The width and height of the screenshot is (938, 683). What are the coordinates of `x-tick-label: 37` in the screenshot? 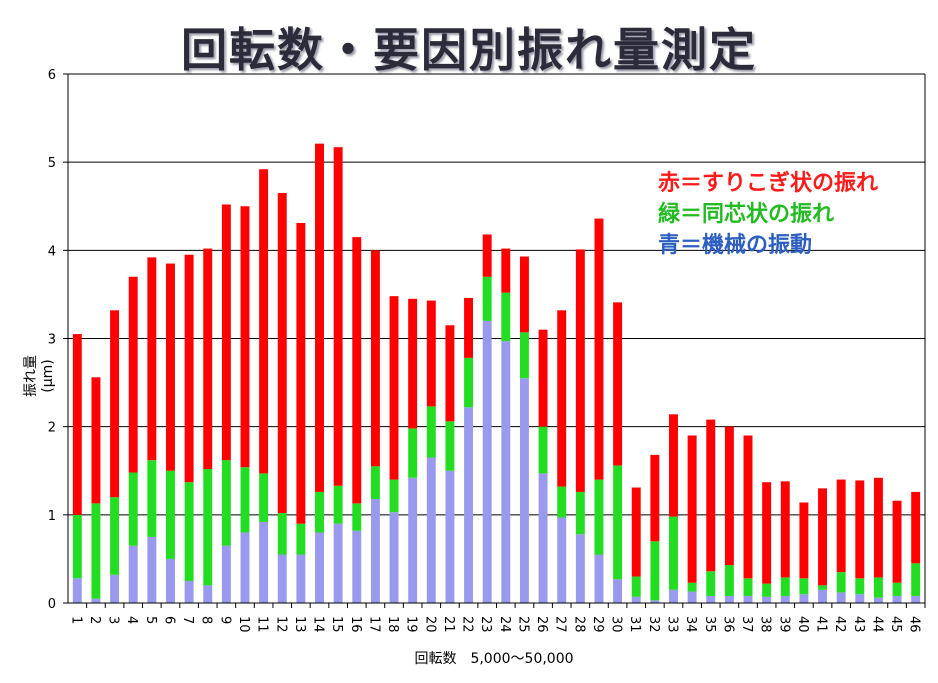 It's located at (746, 624).